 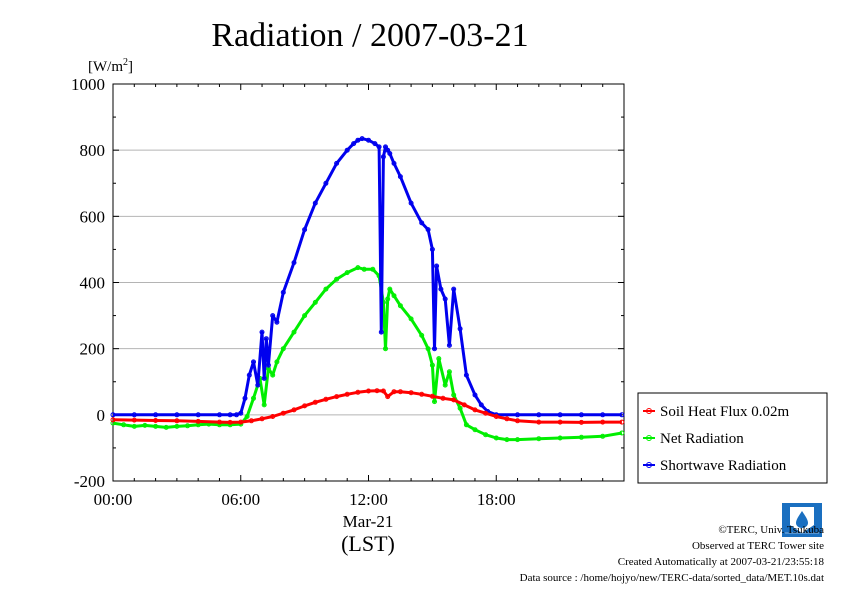 I want to click on x-axis-label: (LST), so click(x=368, y=543).